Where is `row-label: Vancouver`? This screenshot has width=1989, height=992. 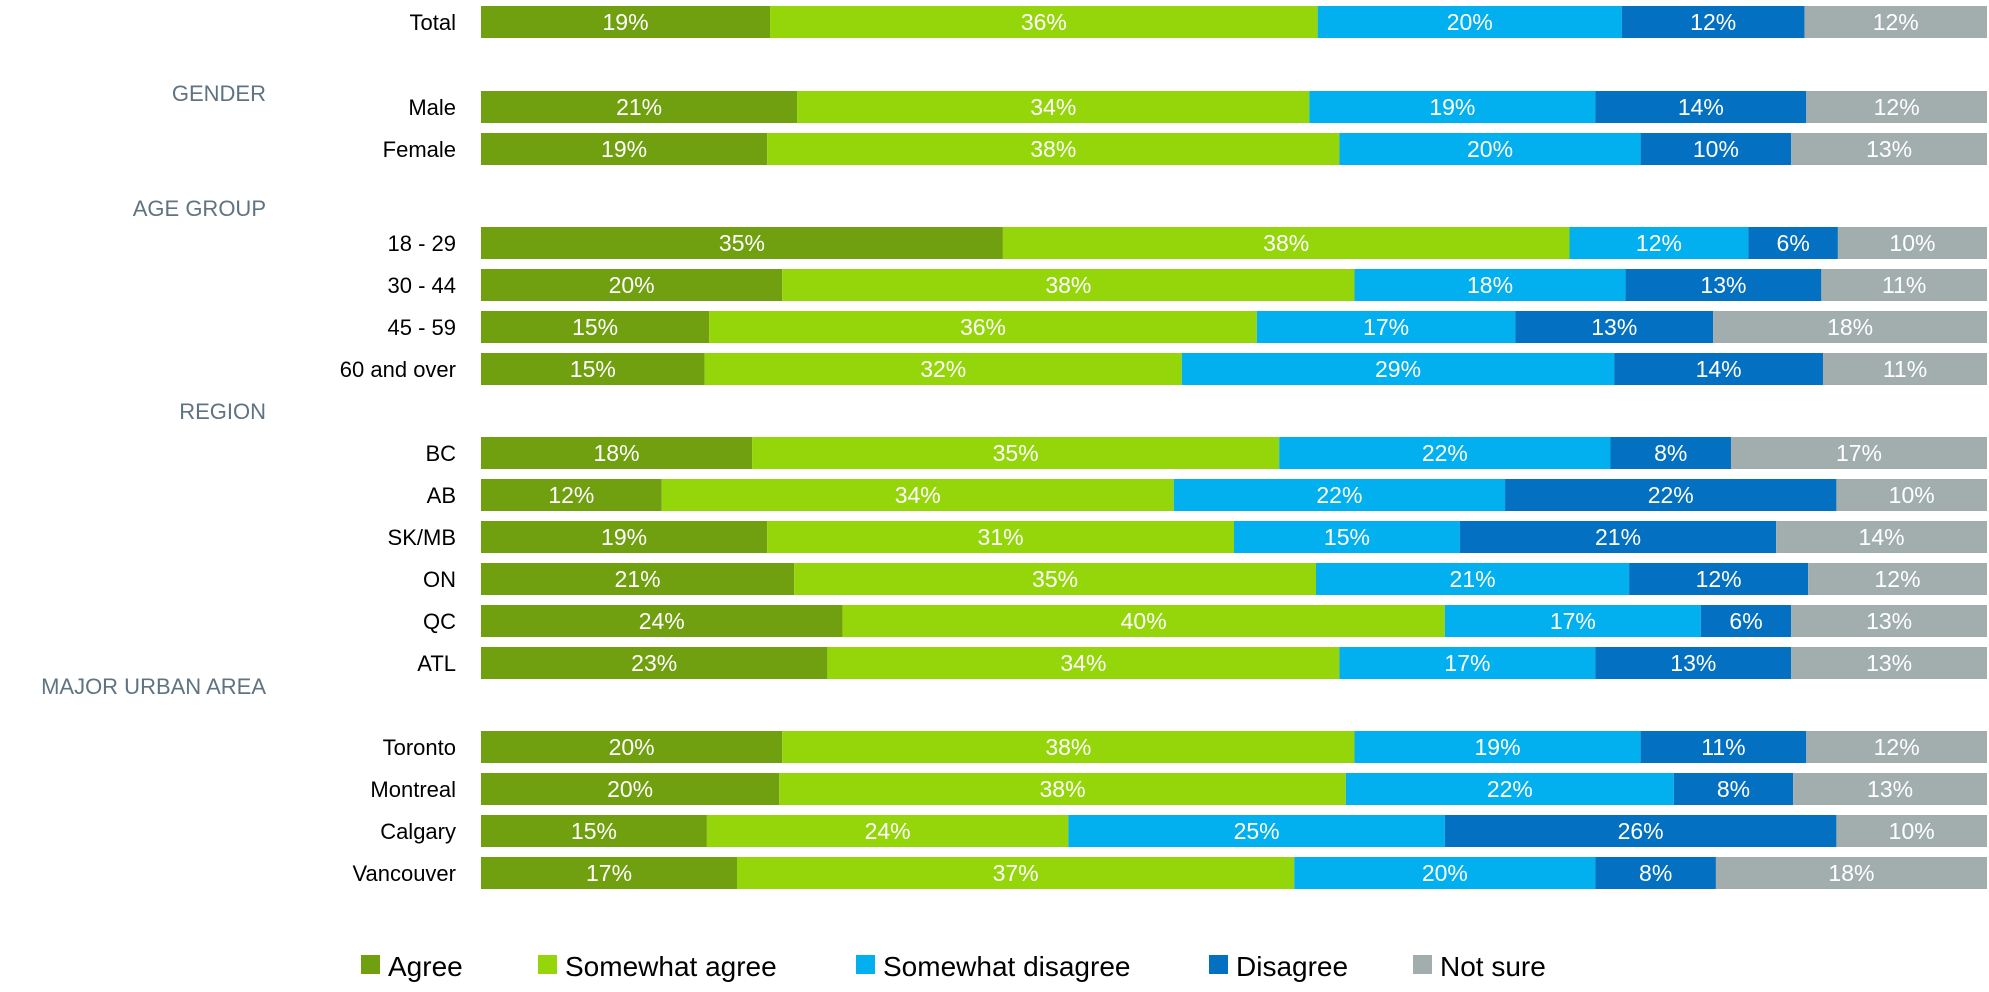 row-label: Vancouver is located at coordinates (404, 873).